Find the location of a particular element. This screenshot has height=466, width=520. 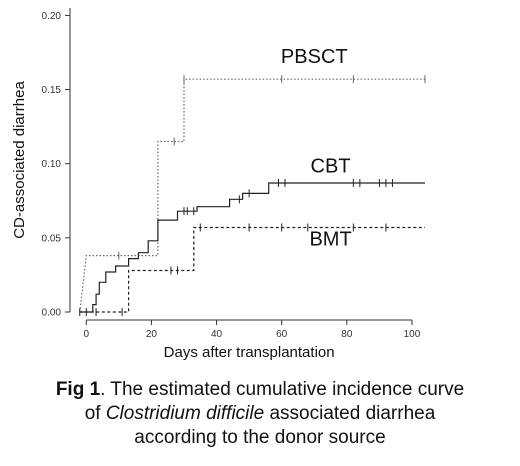

series-labels: PBSCT CBT BMT is located at coordinates (316, 148).